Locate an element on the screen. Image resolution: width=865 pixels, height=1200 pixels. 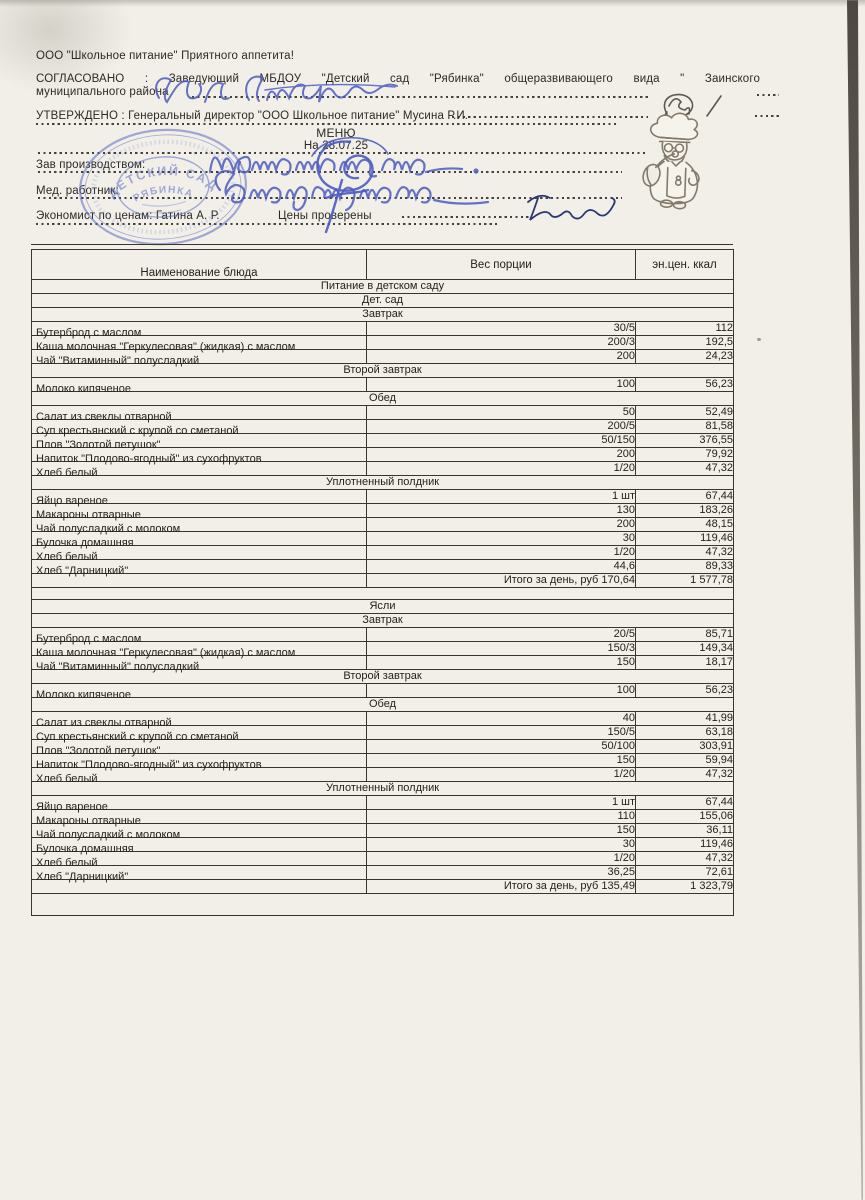
kcal-cell: 48,15 is located at coordinates (684, 524).